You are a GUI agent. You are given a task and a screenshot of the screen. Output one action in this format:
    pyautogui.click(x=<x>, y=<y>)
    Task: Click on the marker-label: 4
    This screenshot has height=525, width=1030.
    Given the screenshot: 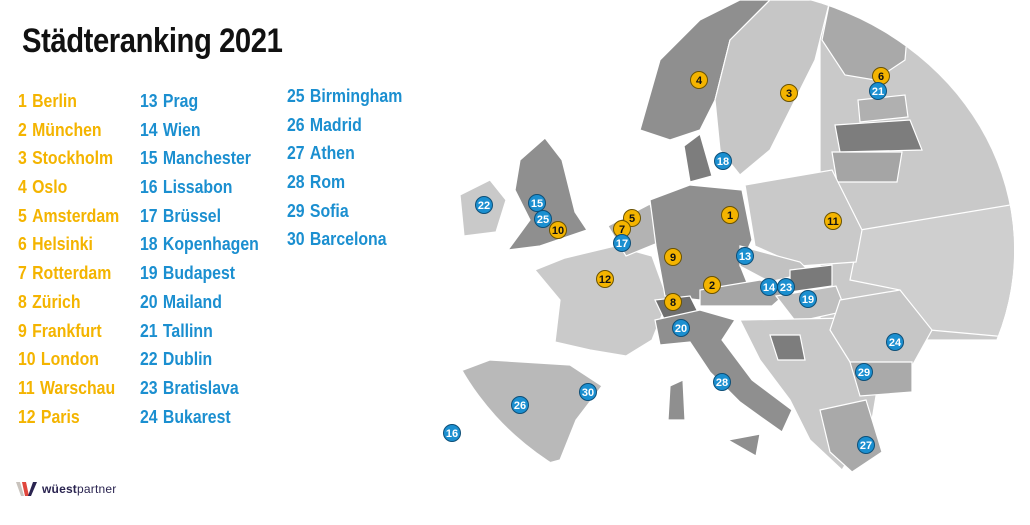 What is the action you would take?
    pyautogui.click(x=699, y=81)
    